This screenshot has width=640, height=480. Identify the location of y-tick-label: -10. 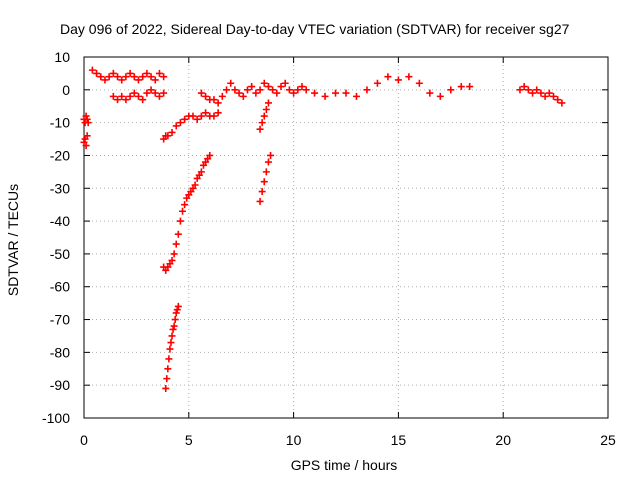
(60, 123).